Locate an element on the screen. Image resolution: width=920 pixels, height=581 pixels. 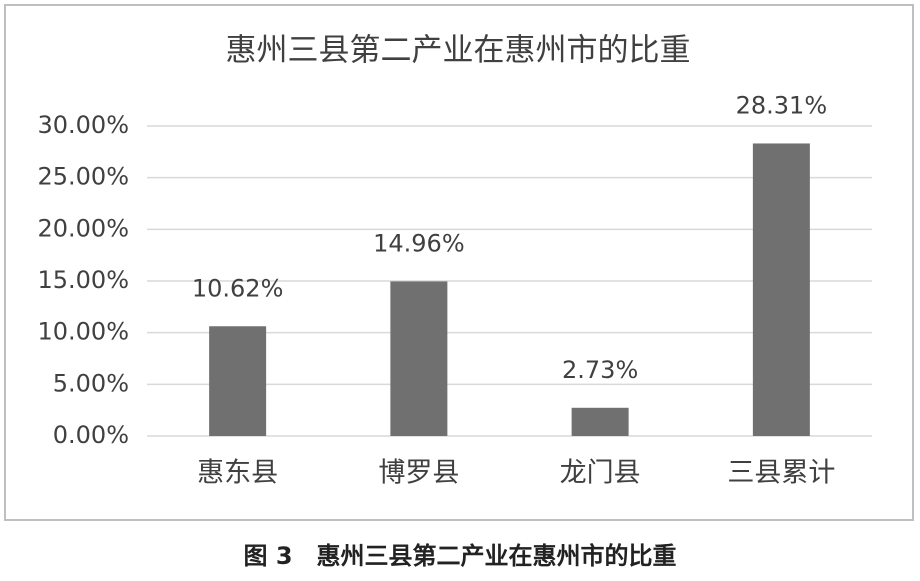
x-tick-label: 龙门县 is located at coordinates (600, 473).